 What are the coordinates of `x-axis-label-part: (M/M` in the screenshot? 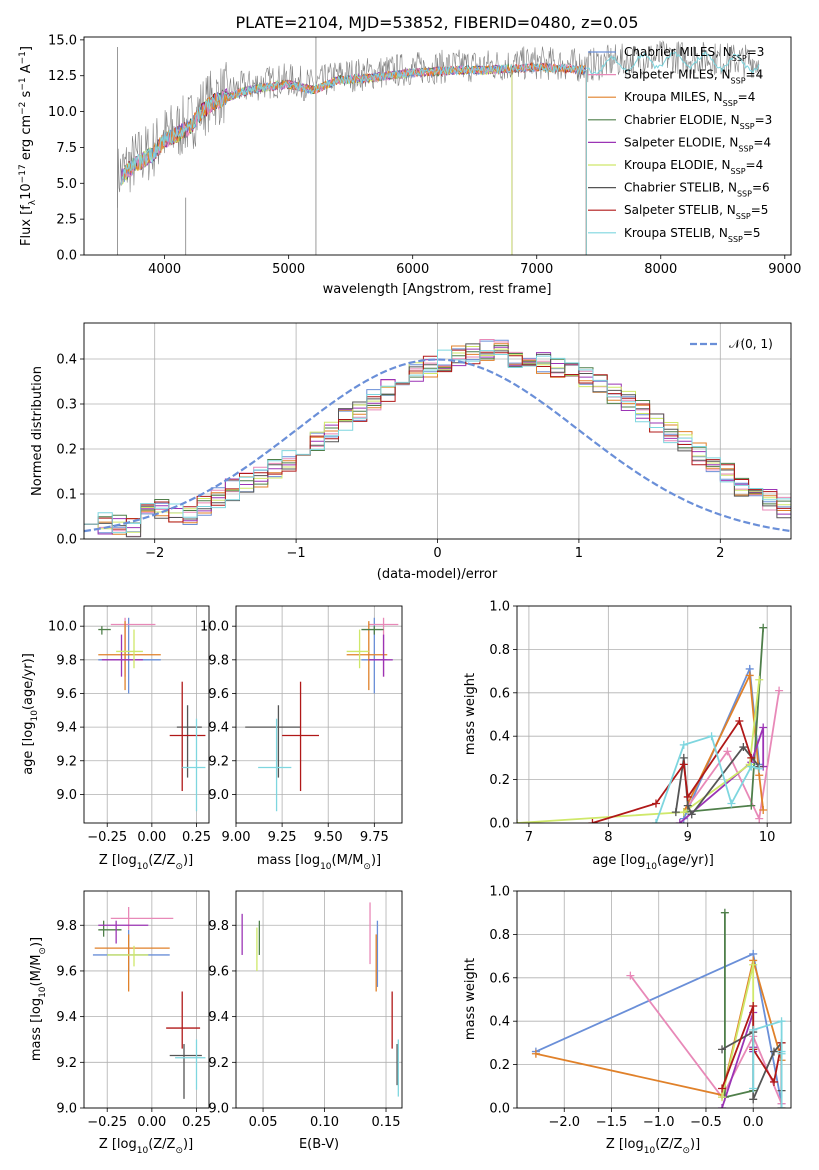 It's located at (348, 860).